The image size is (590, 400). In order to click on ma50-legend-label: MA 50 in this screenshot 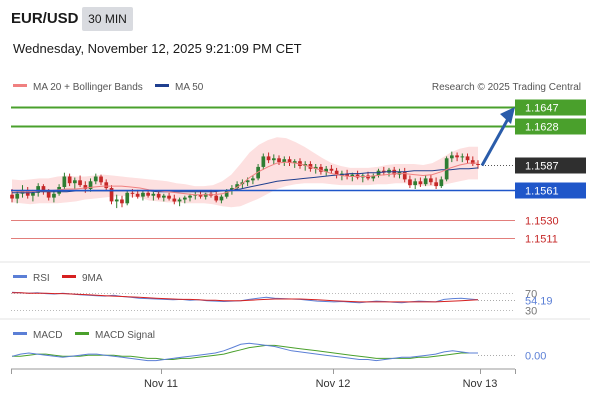, I will do `click(189, 87)`.